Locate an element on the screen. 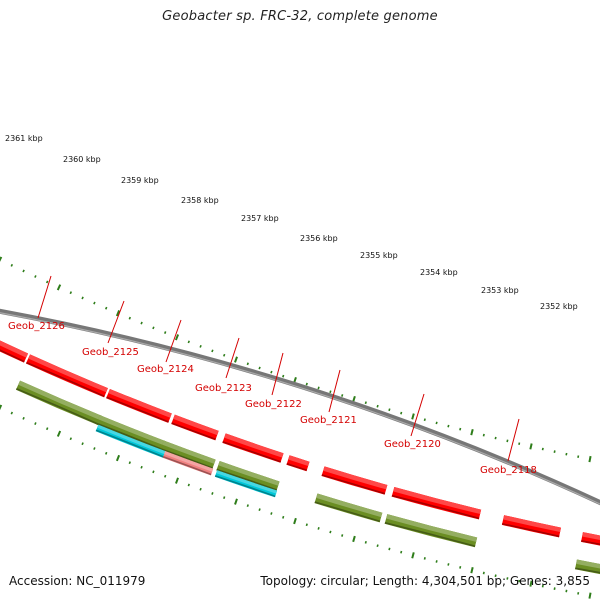 The image size is (600, 600). scale-label-10: 2352 kbp is located at coordinates (559, 306).